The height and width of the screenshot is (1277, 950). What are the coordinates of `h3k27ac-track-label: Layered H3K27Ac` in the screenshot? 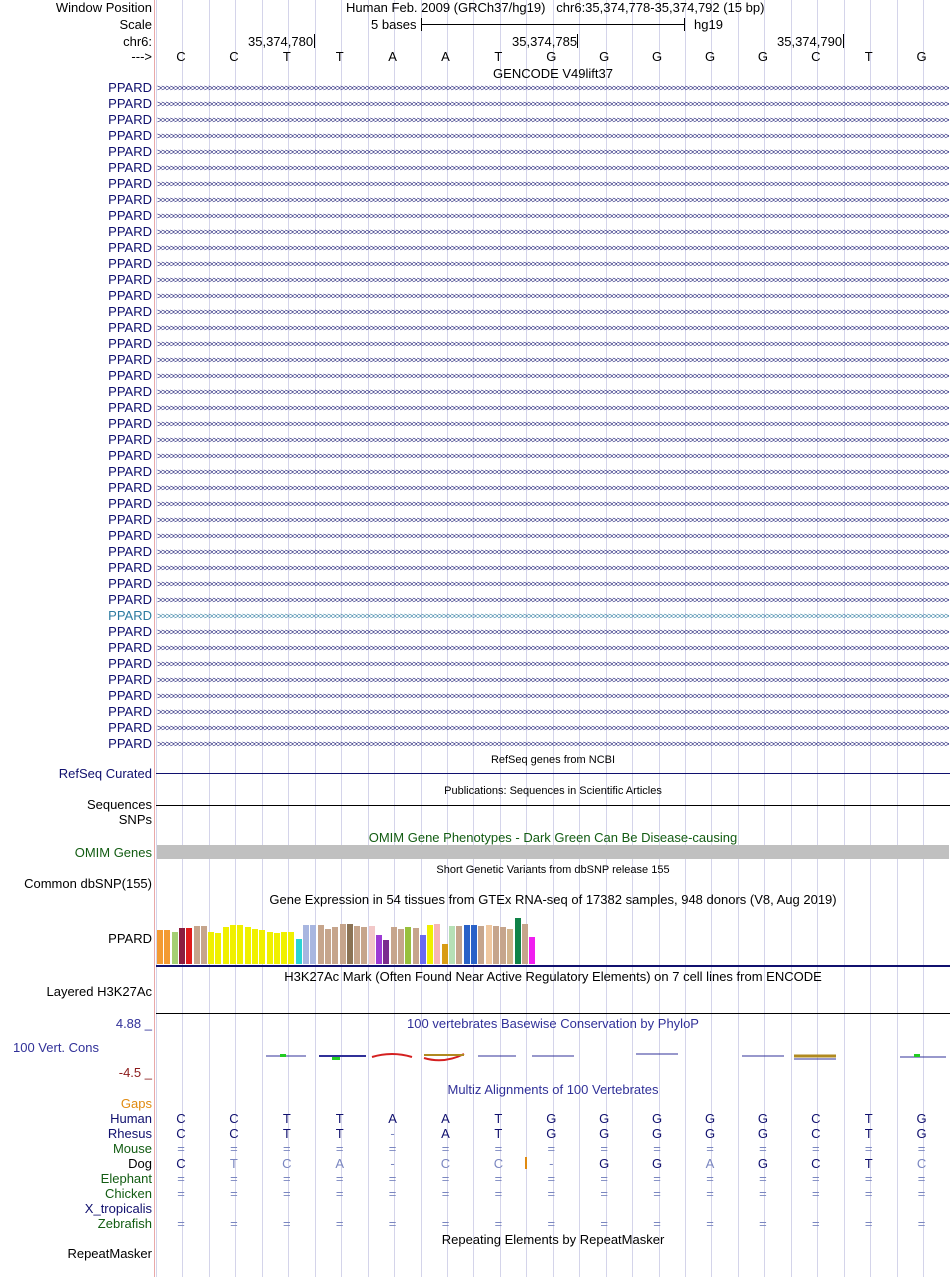 It's located at (99, 991).